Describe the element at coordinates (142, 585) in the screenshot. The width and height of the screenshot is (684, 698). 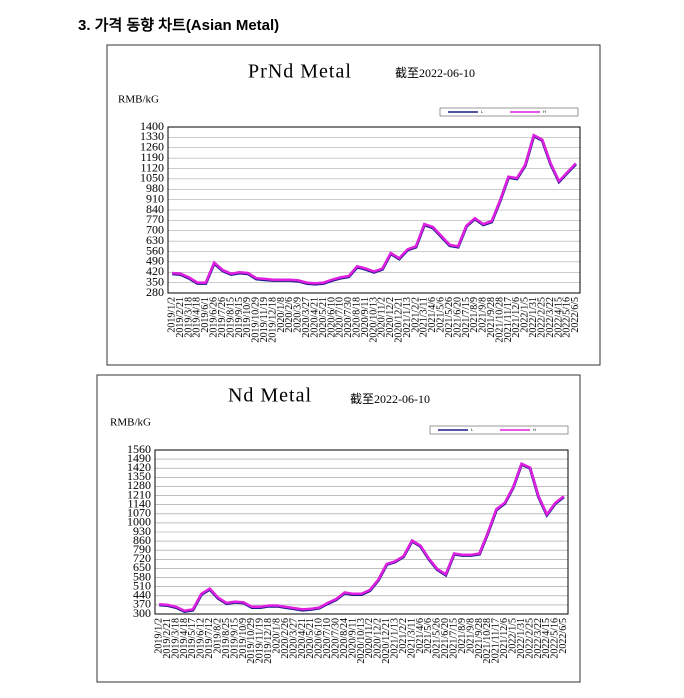
I see `y-tick-label: 510` at that location.